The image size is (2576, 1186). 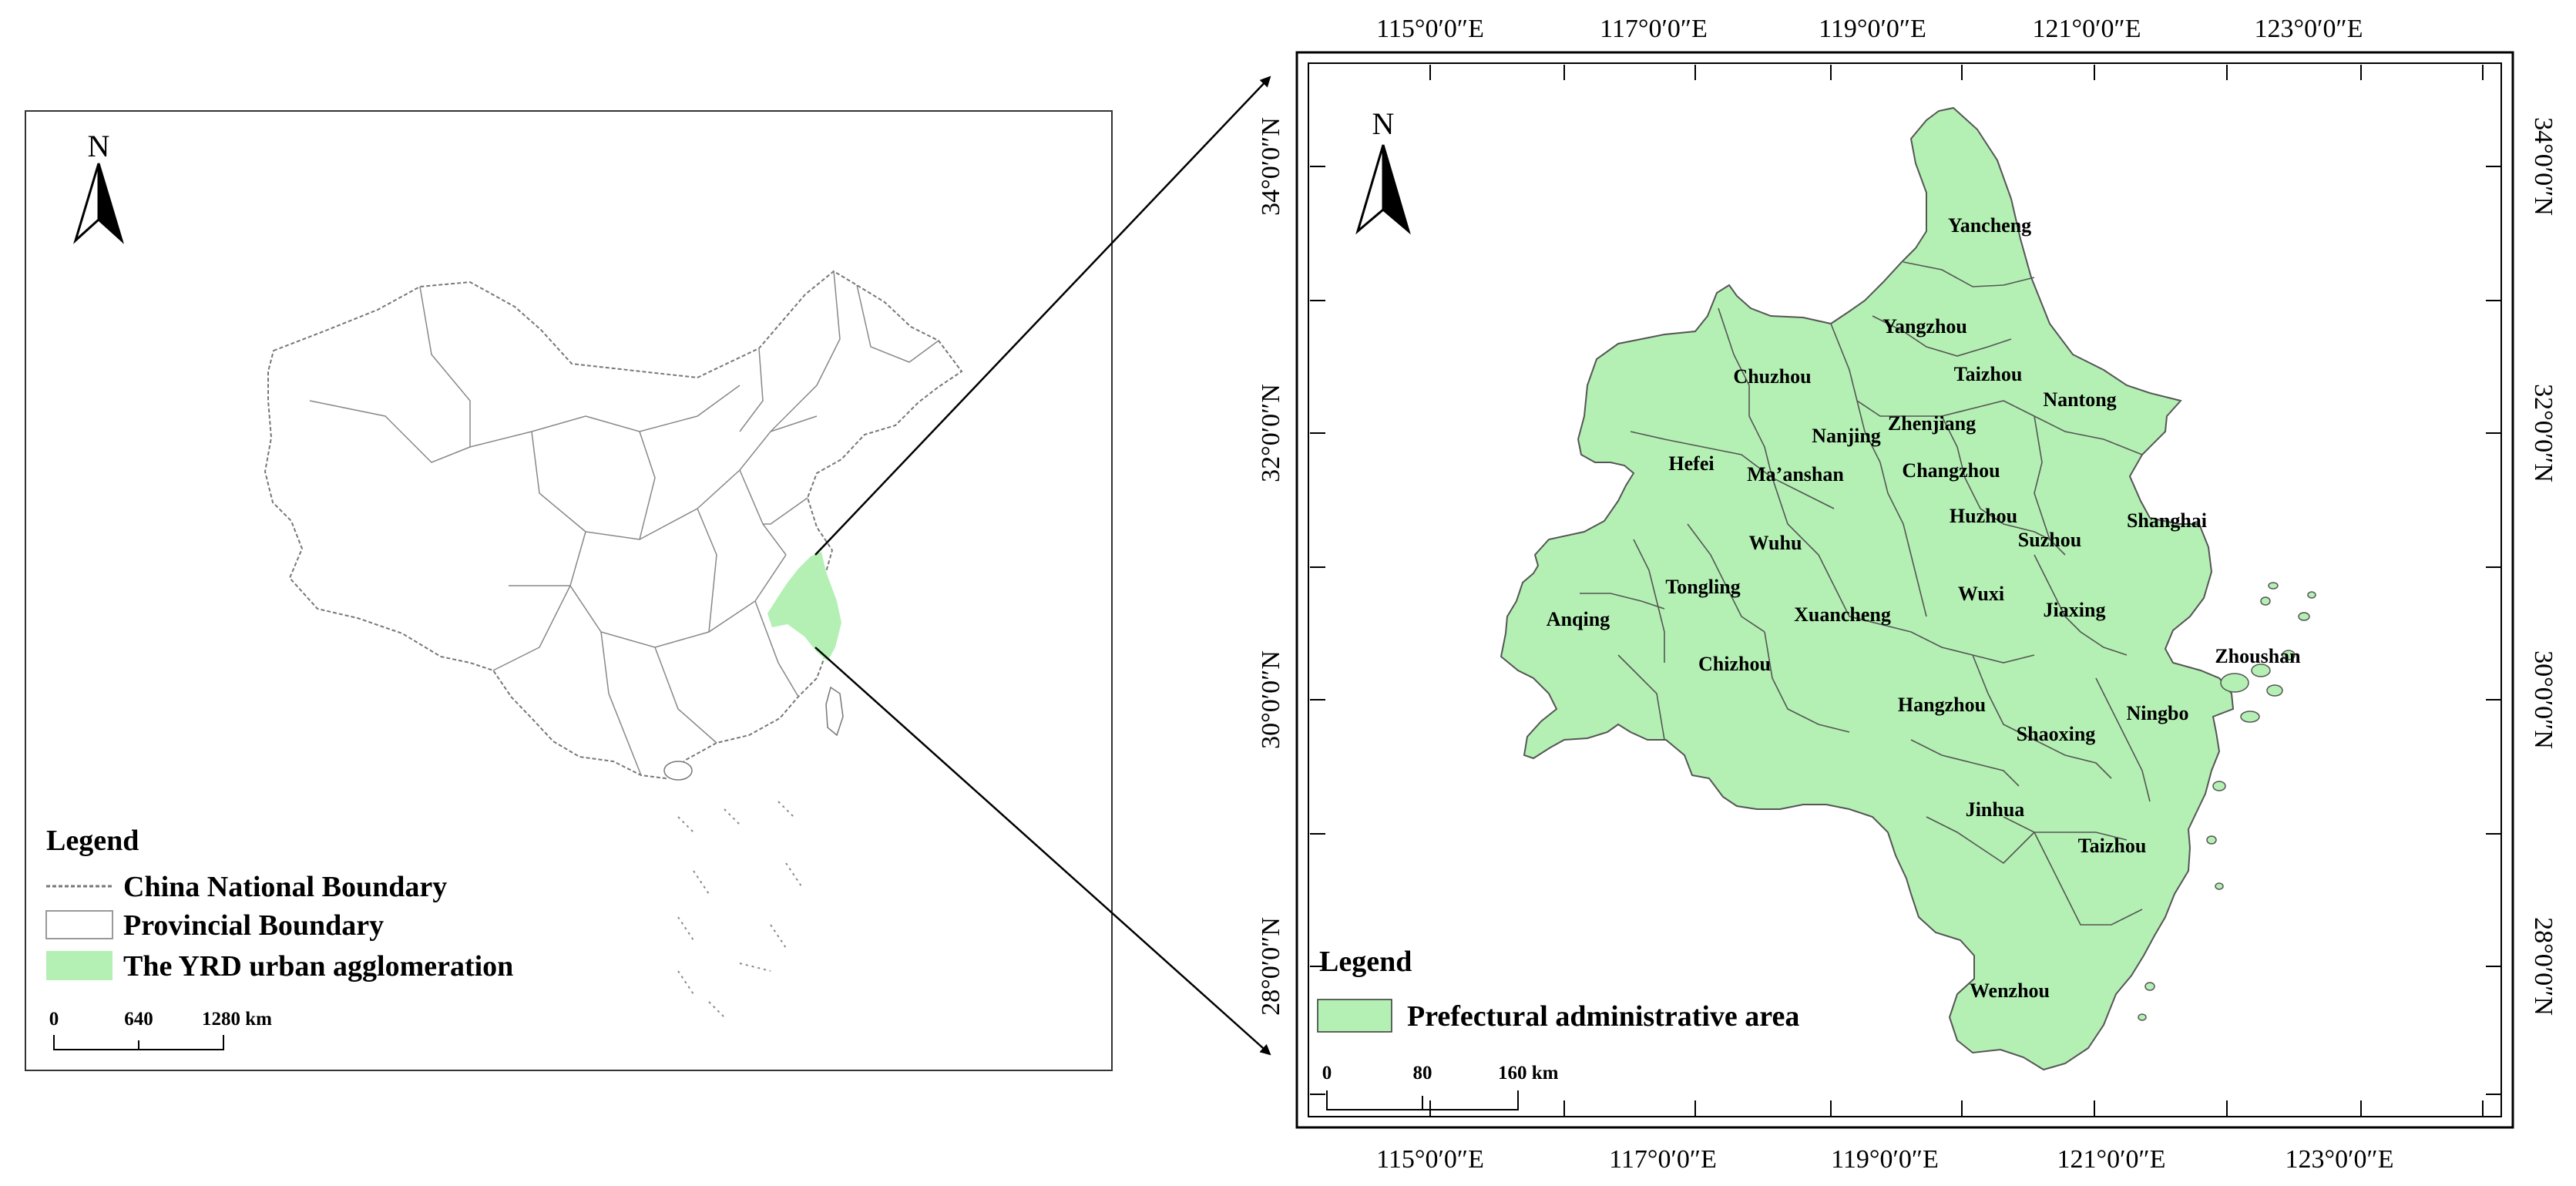 I want to click on city-label-jiaxing: Jiaxing, so click(x=2075, y=610).